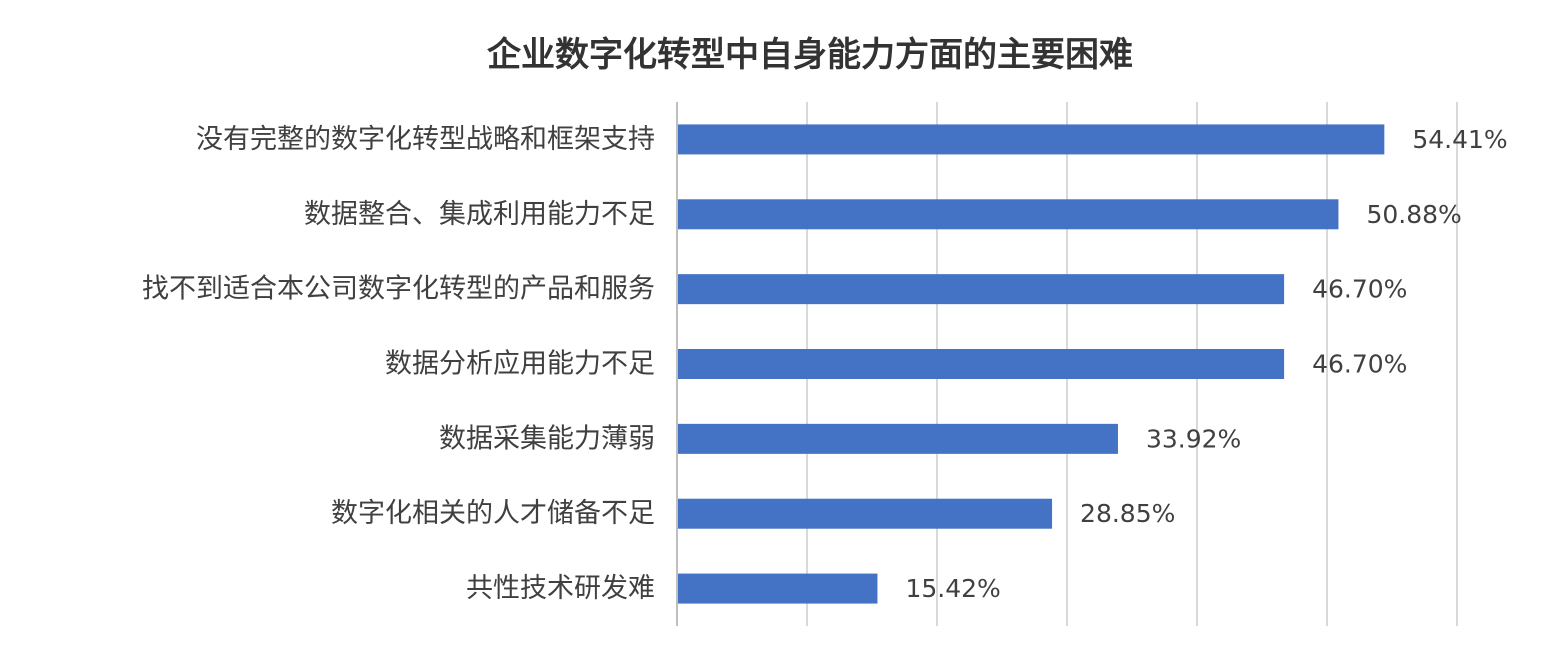 This screenshot has width=1556, height=666. Describe the element at coordinates (1127, 513) in the screenshot. I see `data-label: 28.85%` at that location.